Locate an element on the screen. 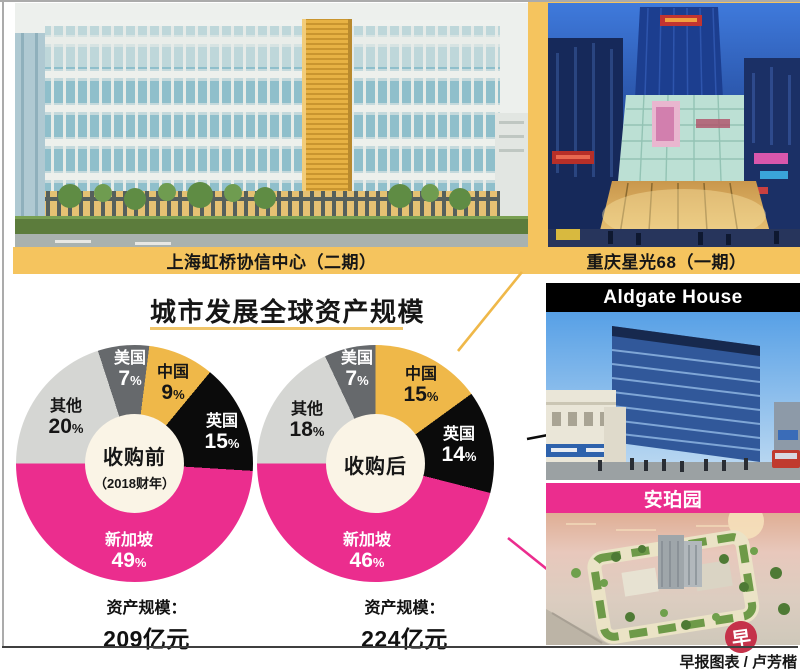 The height and width of the screenshot is (669, 800). donut-hole-before is located at coordinates (134, 463).